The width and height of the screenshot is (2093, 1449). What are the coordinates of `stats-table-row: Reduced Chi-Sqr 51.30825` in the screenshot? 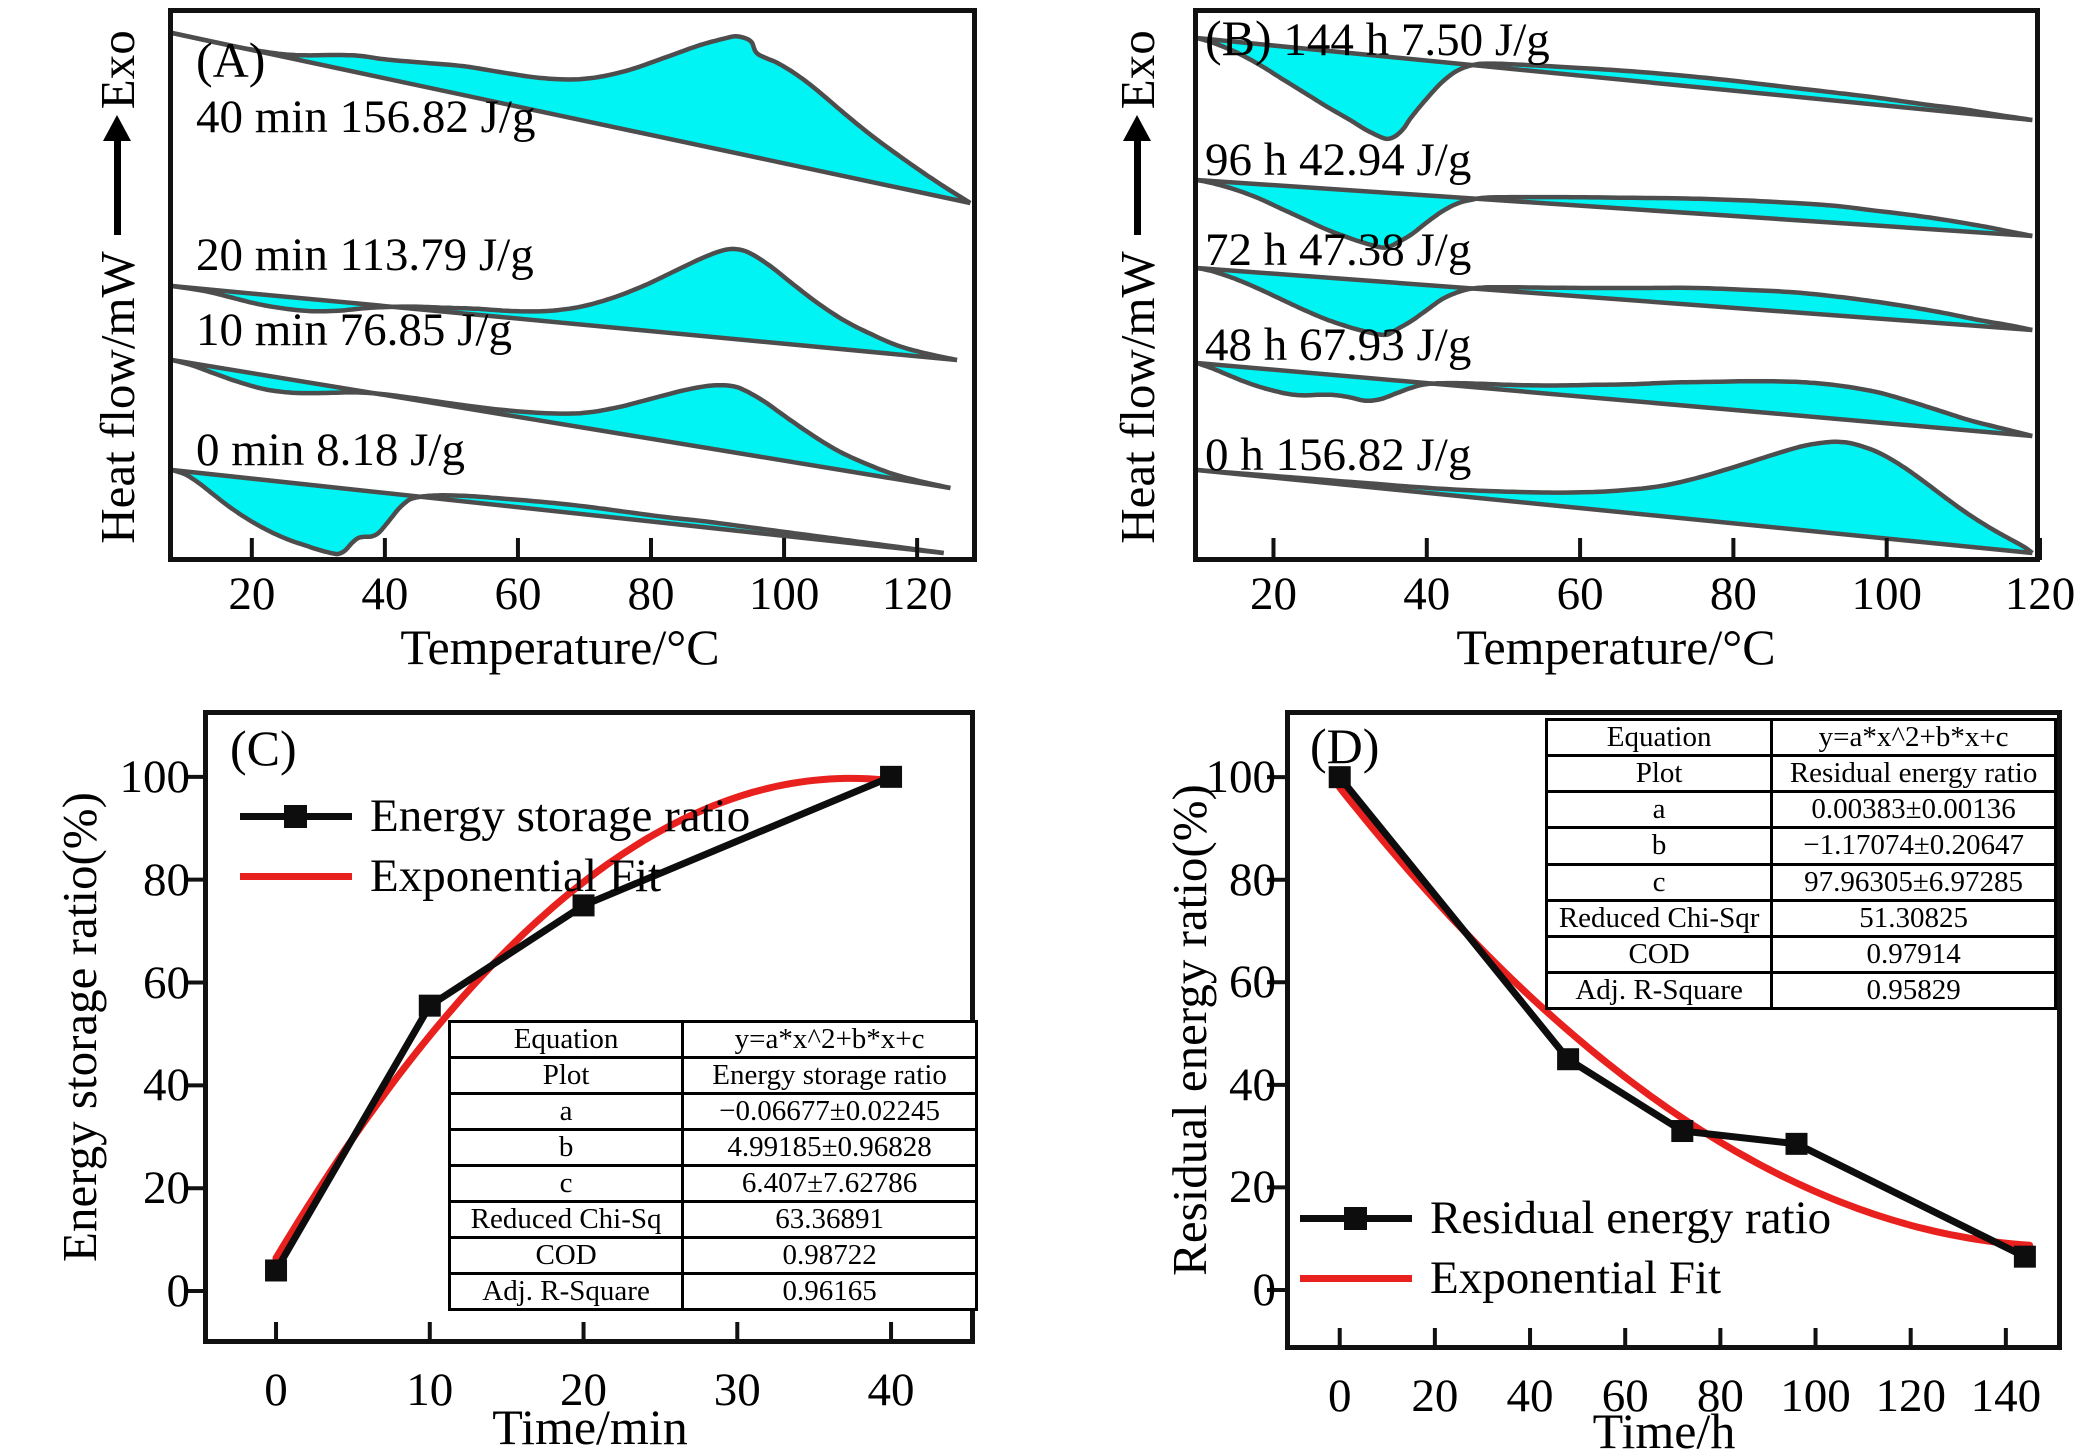 It's located at (1800, 918).